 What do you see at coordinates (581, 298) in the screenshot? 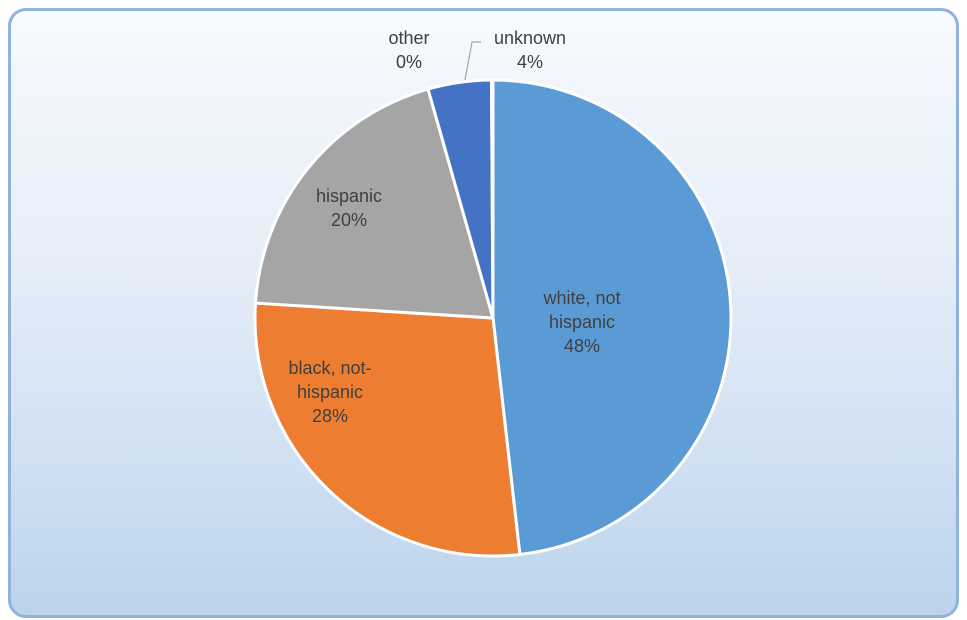
I see `category-label: white, not` at bounding box center [581, 298].